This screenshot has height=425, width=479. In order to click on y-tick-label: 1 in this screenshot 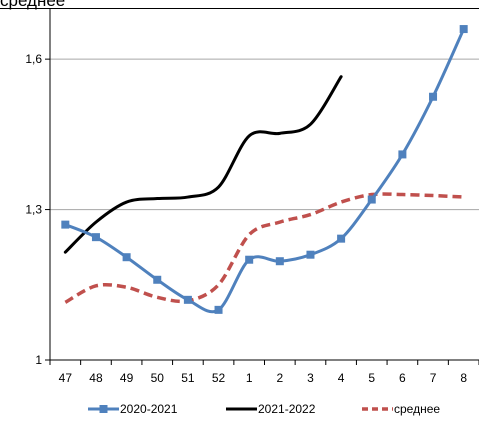, I will do `click(38, 360)`.